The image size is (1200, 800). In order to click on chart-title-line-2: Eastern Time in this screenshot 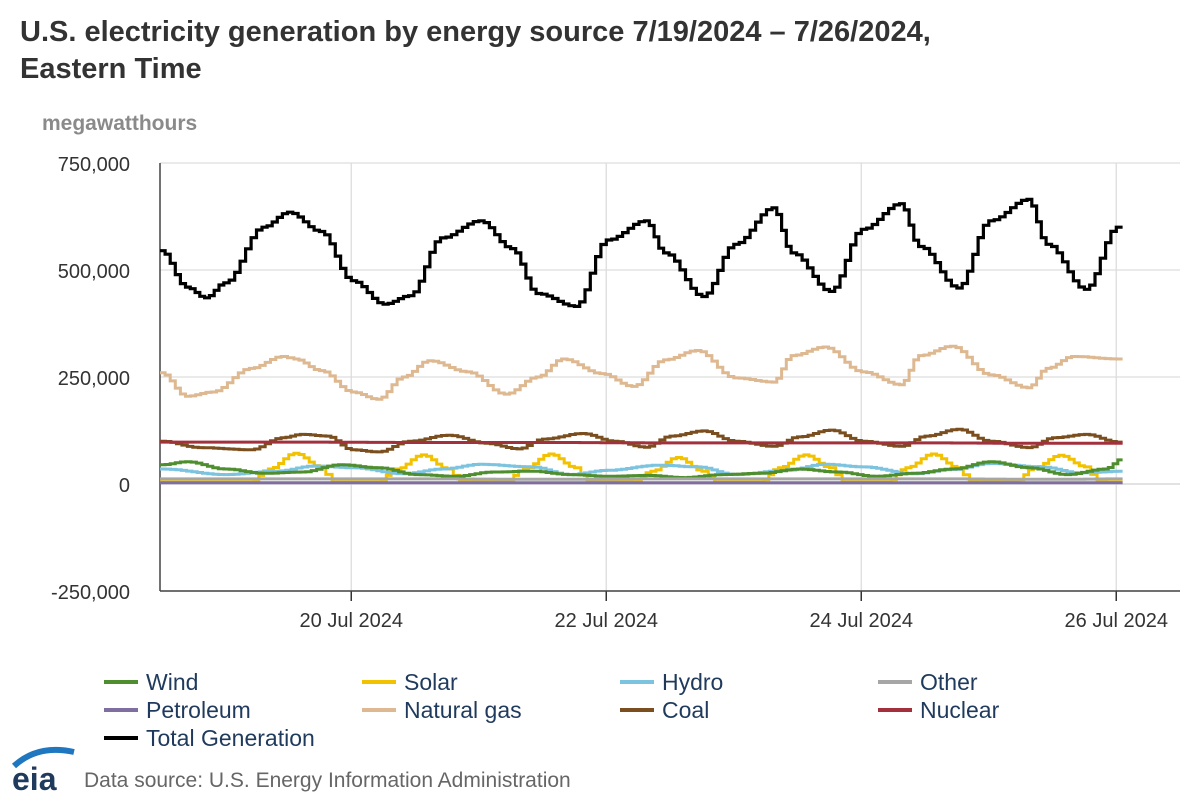, I will do `click(111, 69)`.